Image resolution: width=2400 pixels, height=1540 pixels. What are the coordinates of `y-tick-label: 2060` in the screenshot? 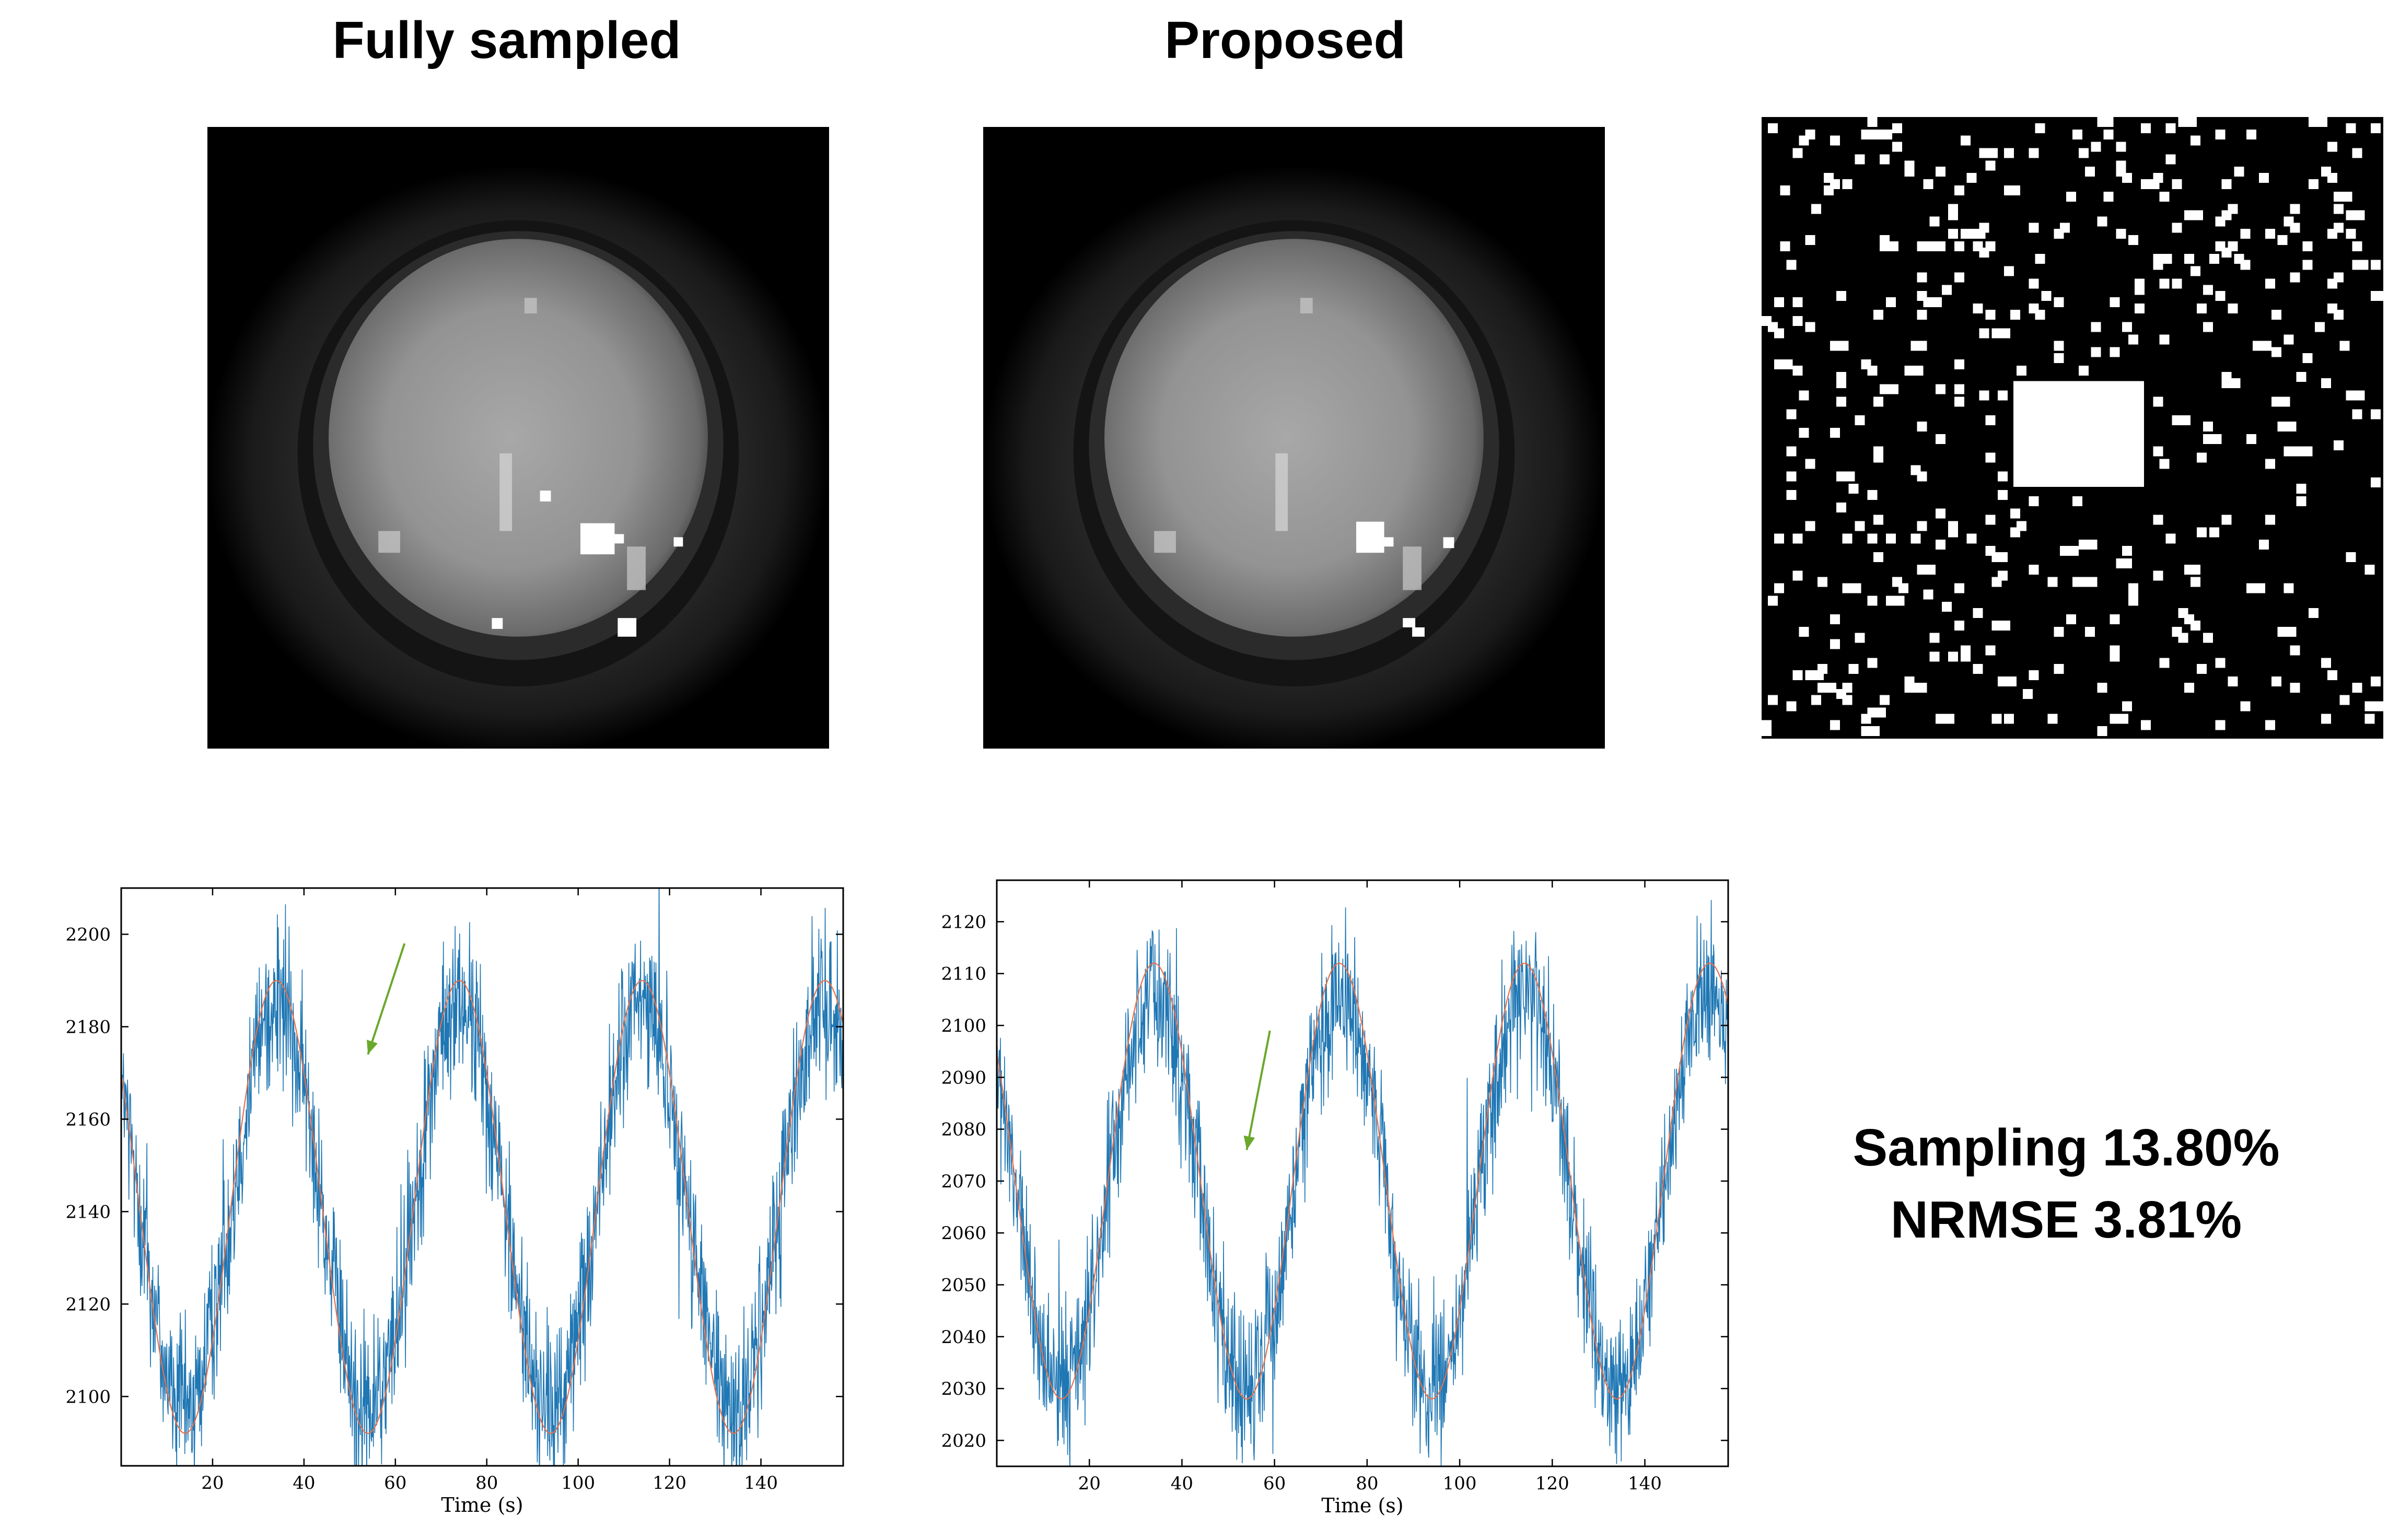 It's located at (963, 1233).